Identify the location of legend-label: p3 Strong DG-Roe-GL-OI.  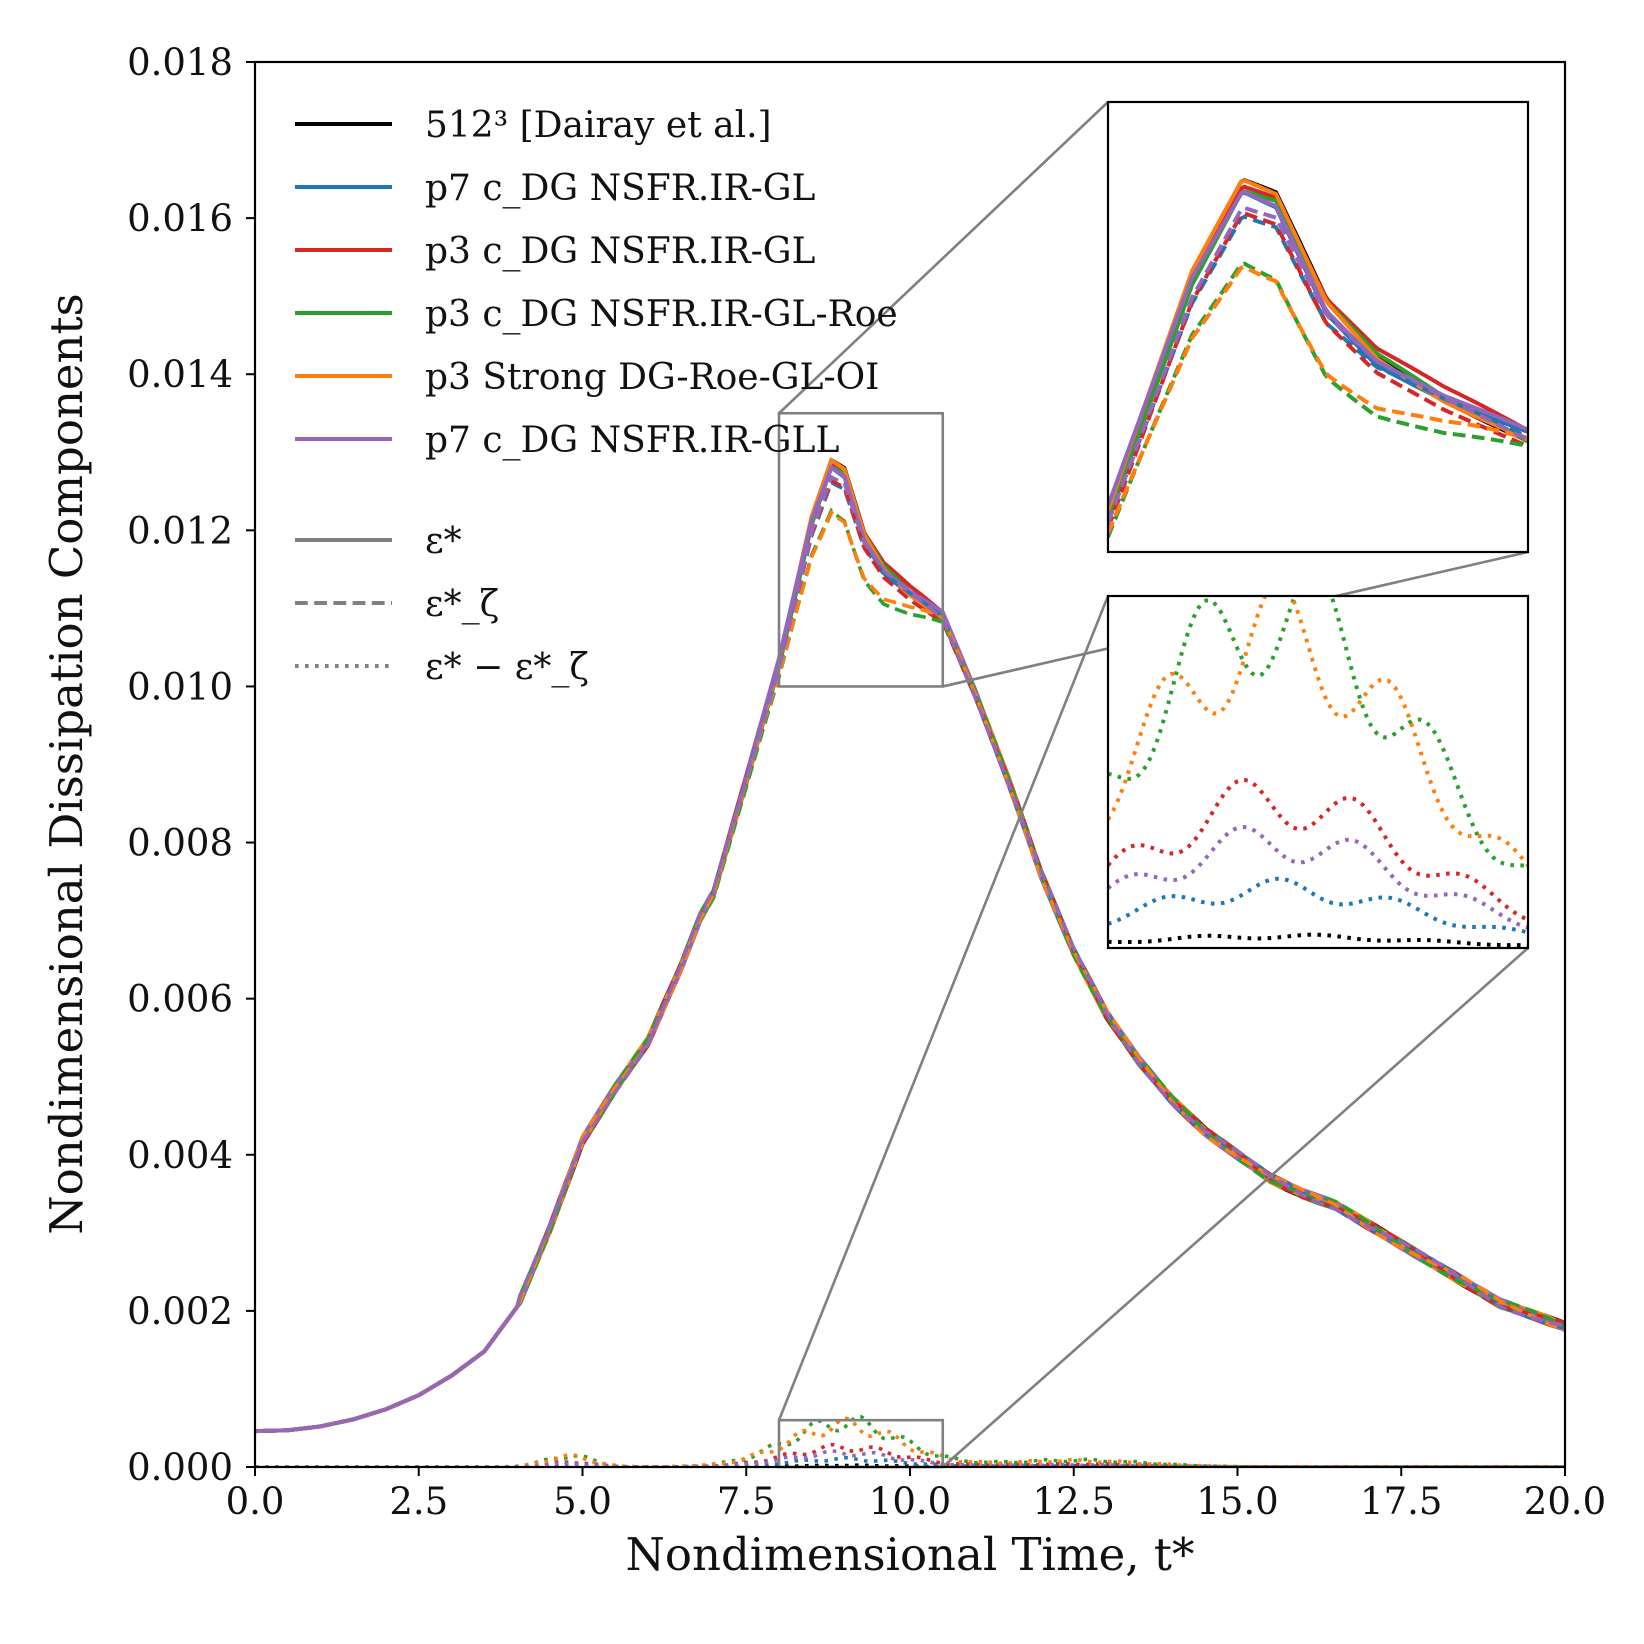
(652, 377).